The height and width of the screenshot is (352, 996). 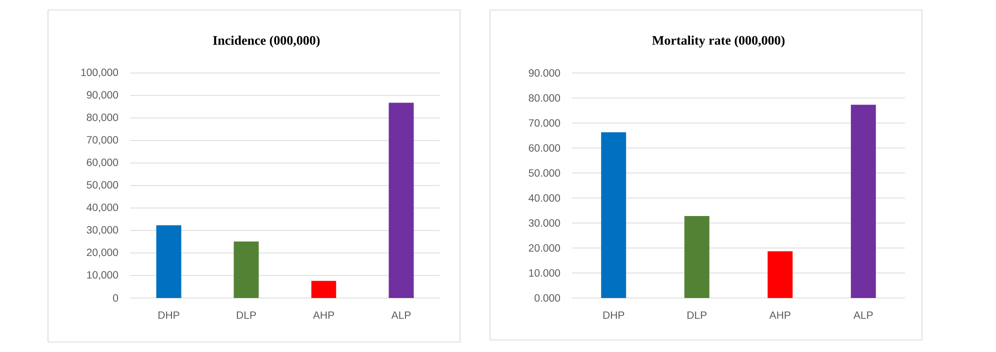 What do you see at coordinates (102, 95) in the screenshot?
I see `y-tick-label: 90,000` at bounding box center [102, 95].